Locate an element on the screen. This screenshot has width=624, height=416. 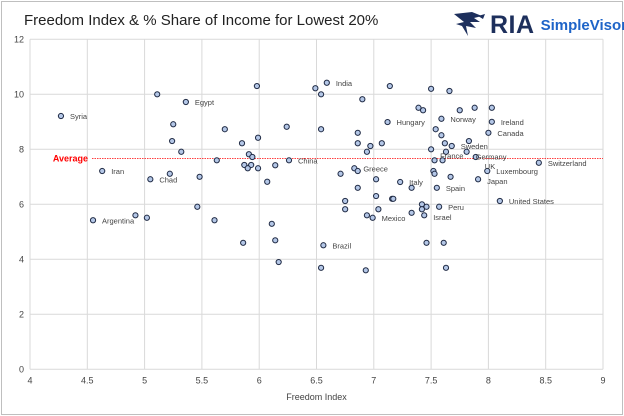
point-label: Argentina is located at coordinates (118, 220).